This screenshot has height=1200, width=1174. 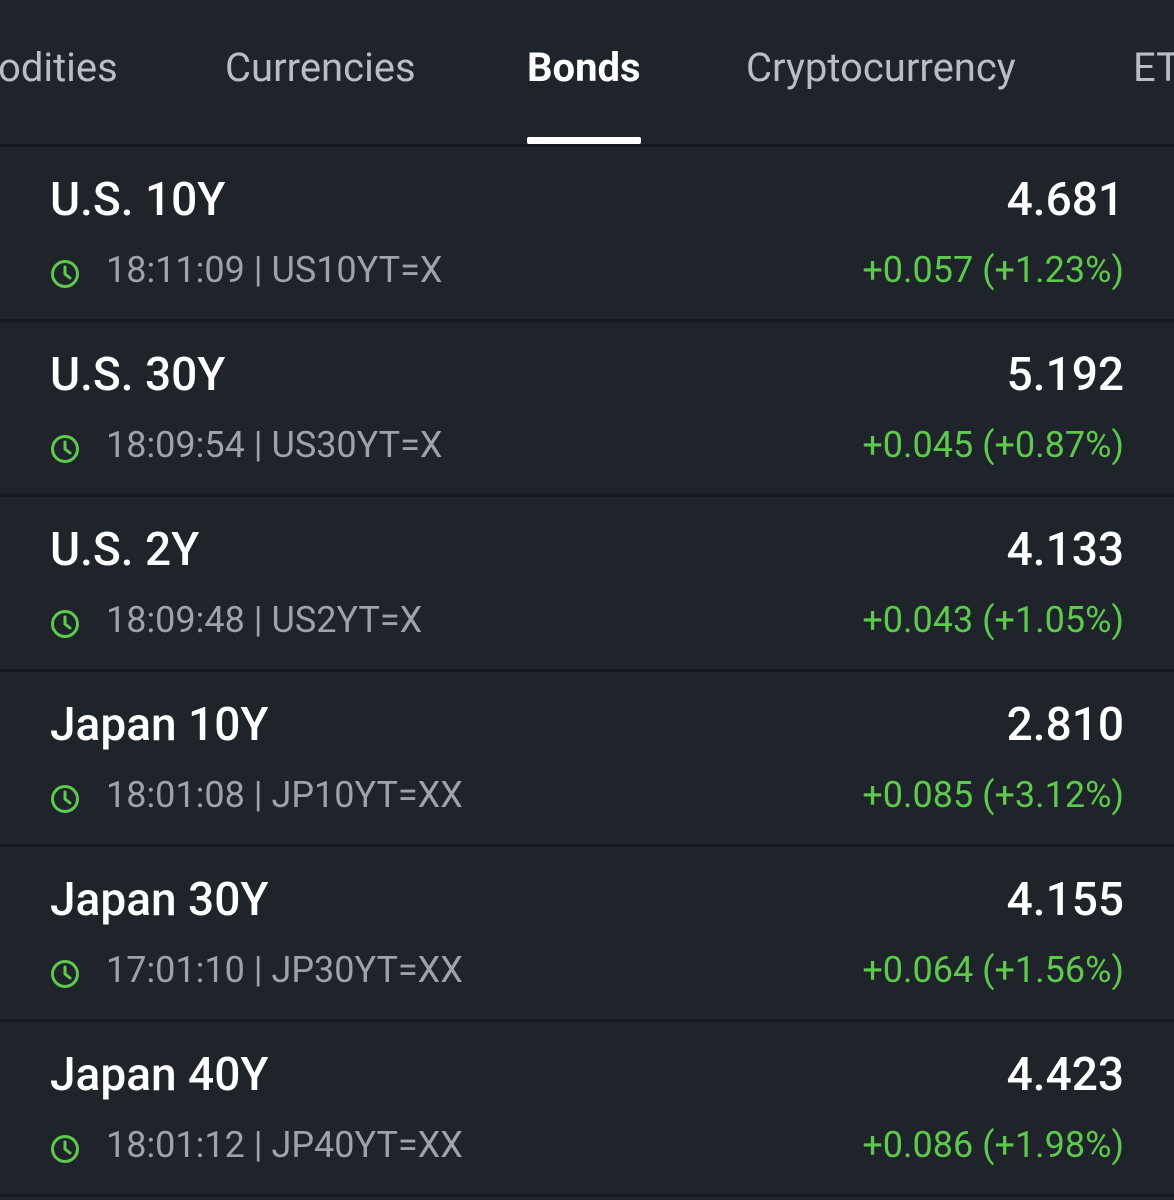 What do you see at coordinates (1153, 67) in the screenshot?
I see `tab: ET` at bounding box center [1153, 67].